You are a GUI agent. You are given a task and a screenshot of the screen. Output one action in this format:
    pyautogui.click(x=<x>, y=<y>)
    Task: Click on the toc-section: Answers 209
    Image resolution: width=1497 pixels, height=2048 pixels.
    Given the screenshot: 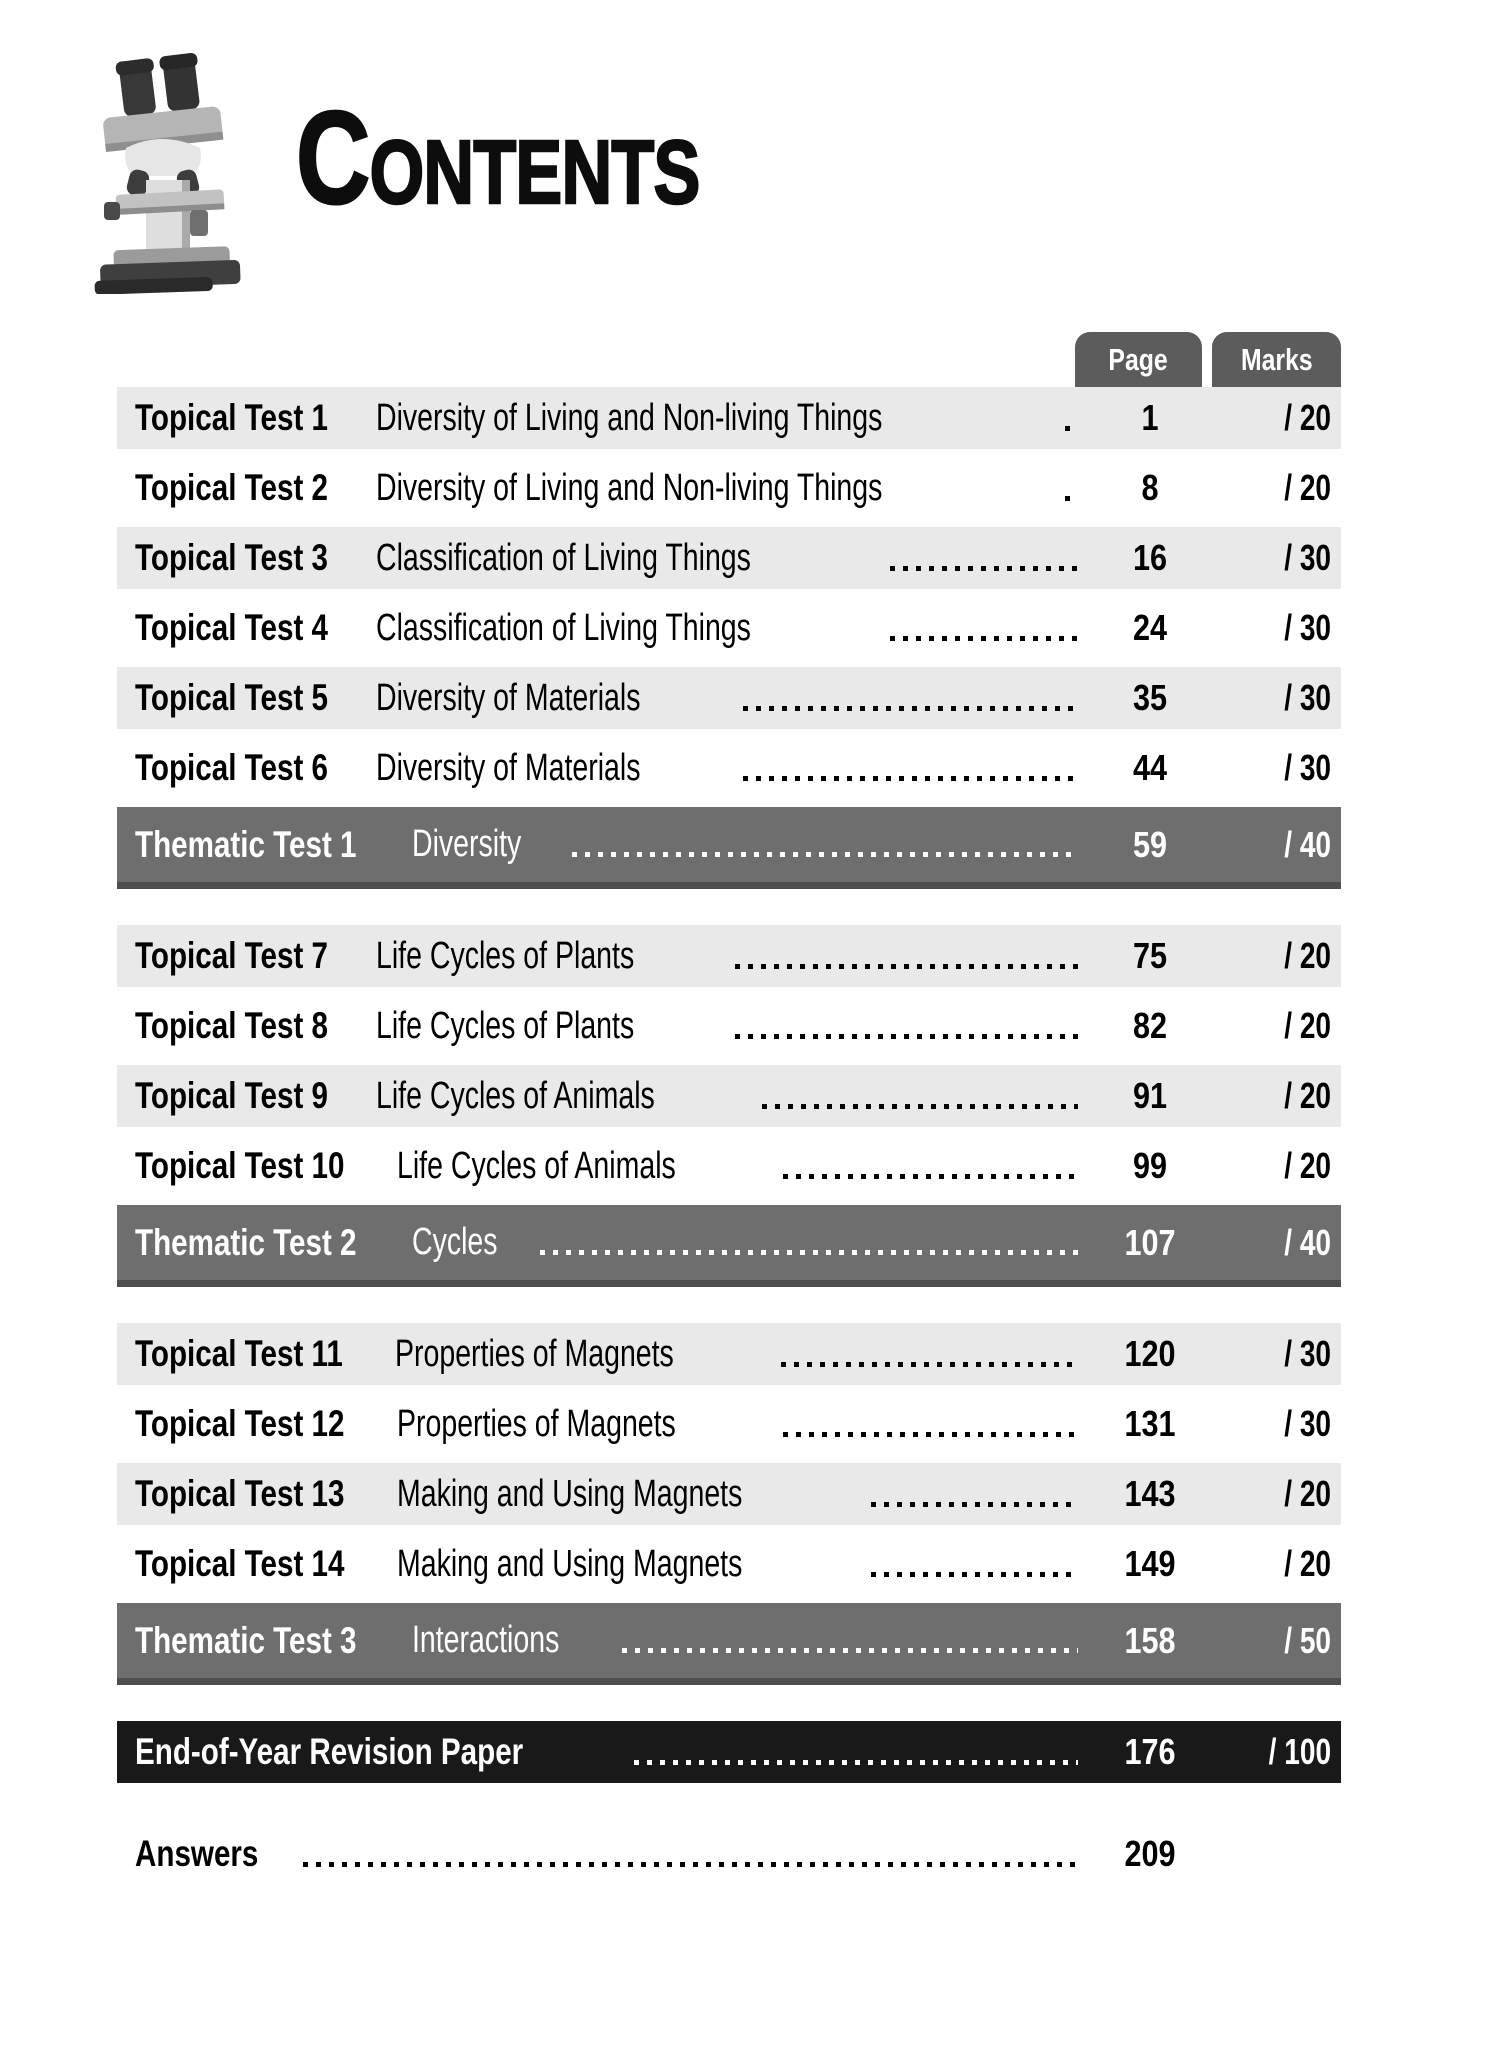 What is the action you would take?
    pyautogui.click(x=729, y=1854)
    